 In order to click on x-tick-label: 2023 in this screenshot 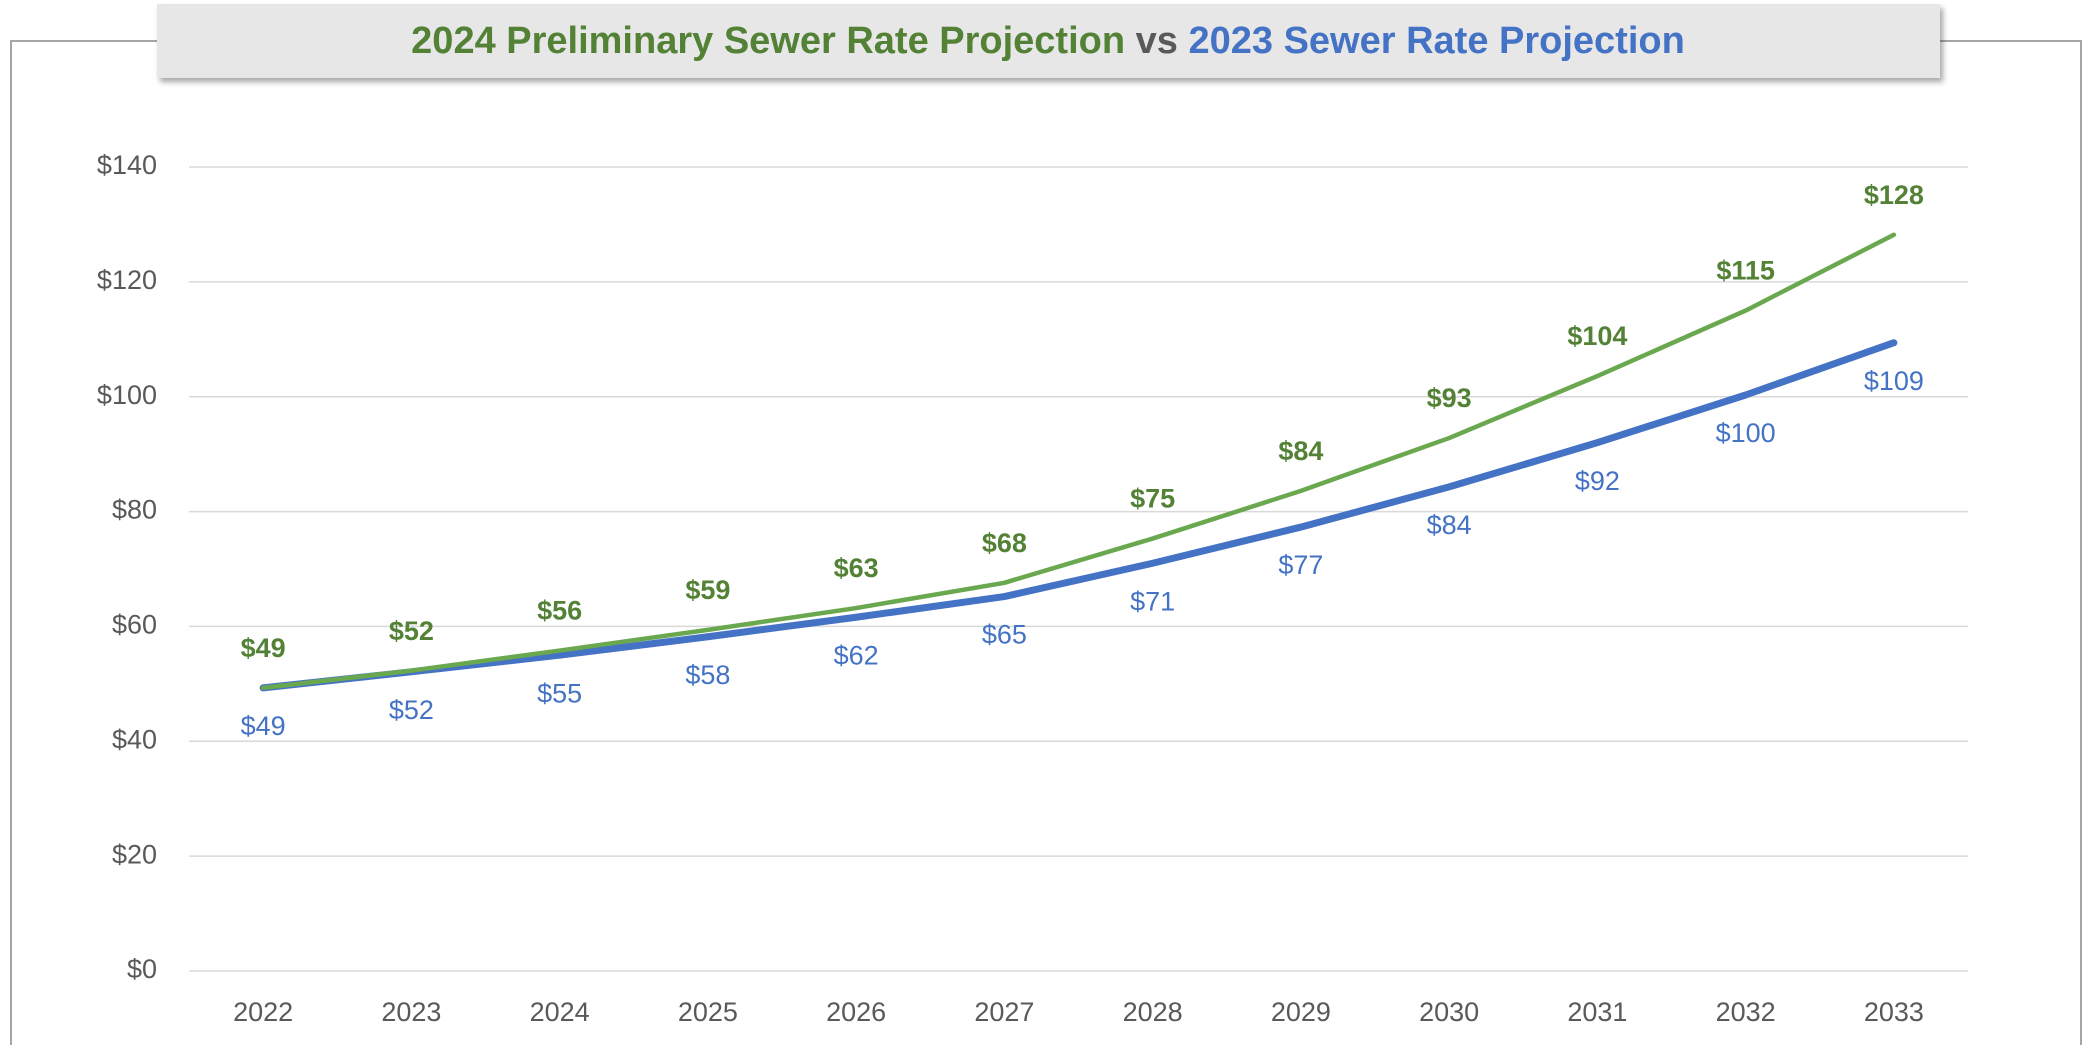, I will do `click(411, 1012)`.